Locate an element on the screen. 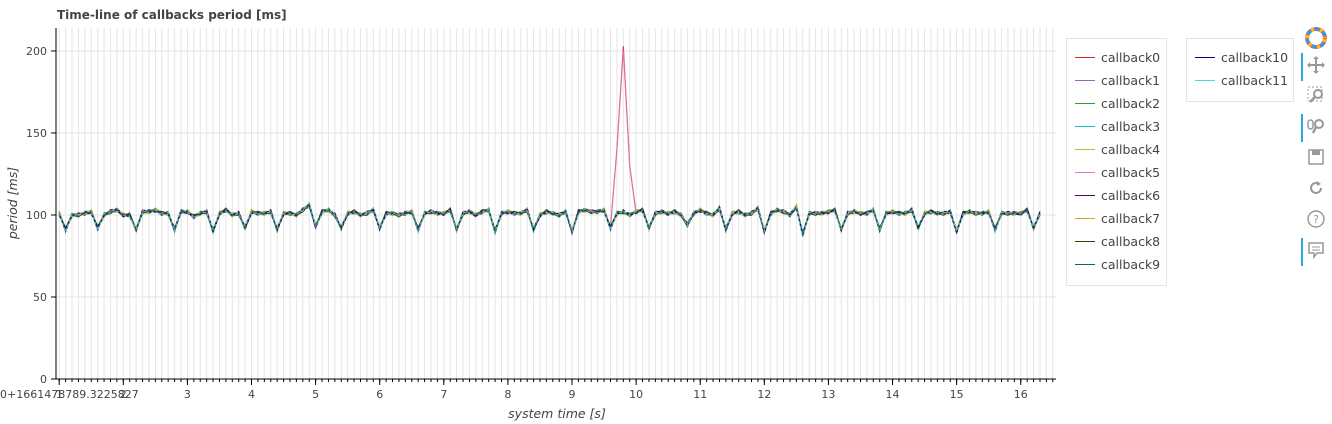 Image resolution: width=1332 pixels, height=424 pixels. legend-item-callback9: callback9 is located at coordinates (1117, 264).